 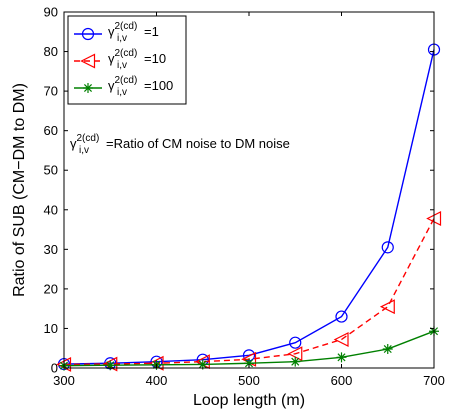 I want to click on y-tick-label: 20, so click(x=51, y=288).